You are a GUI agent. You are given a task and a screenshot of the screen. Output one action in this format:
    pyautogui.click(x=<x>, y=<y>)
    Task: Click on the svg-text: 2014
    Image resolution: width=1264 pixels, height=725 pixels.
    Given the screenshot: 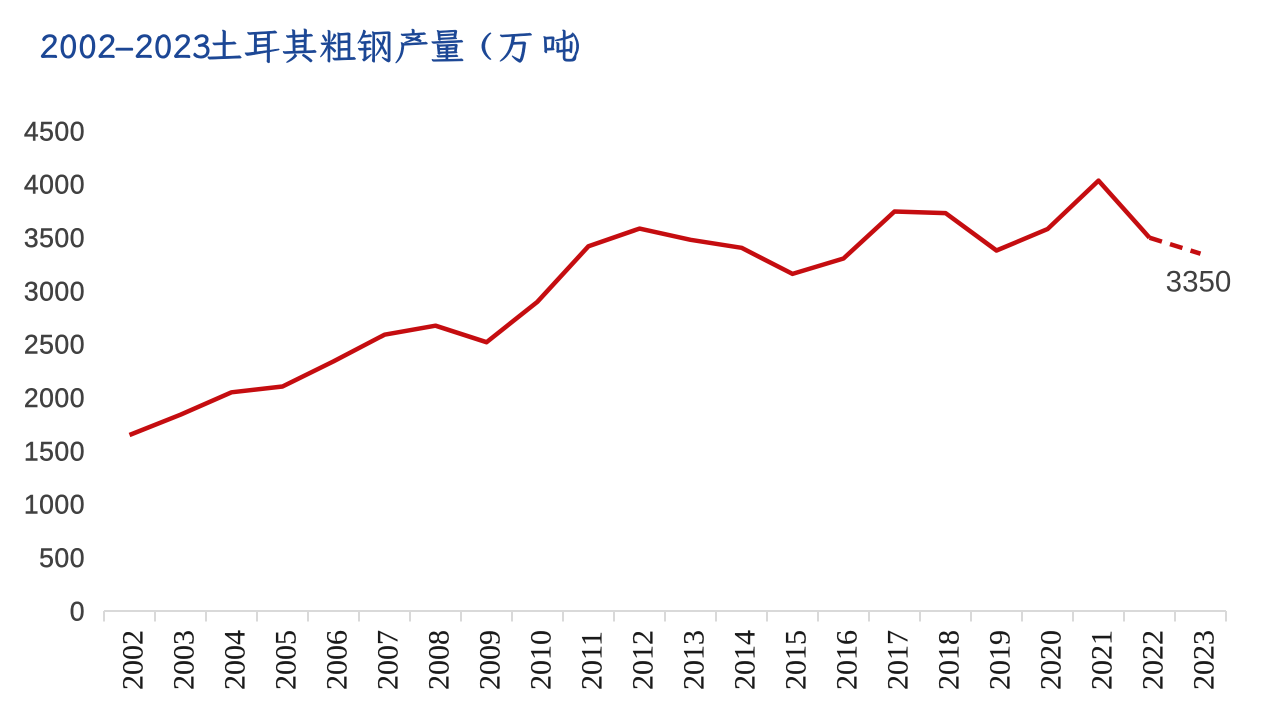 What is the action you would take?
    pyautogui.click(x=745, y=660)
    